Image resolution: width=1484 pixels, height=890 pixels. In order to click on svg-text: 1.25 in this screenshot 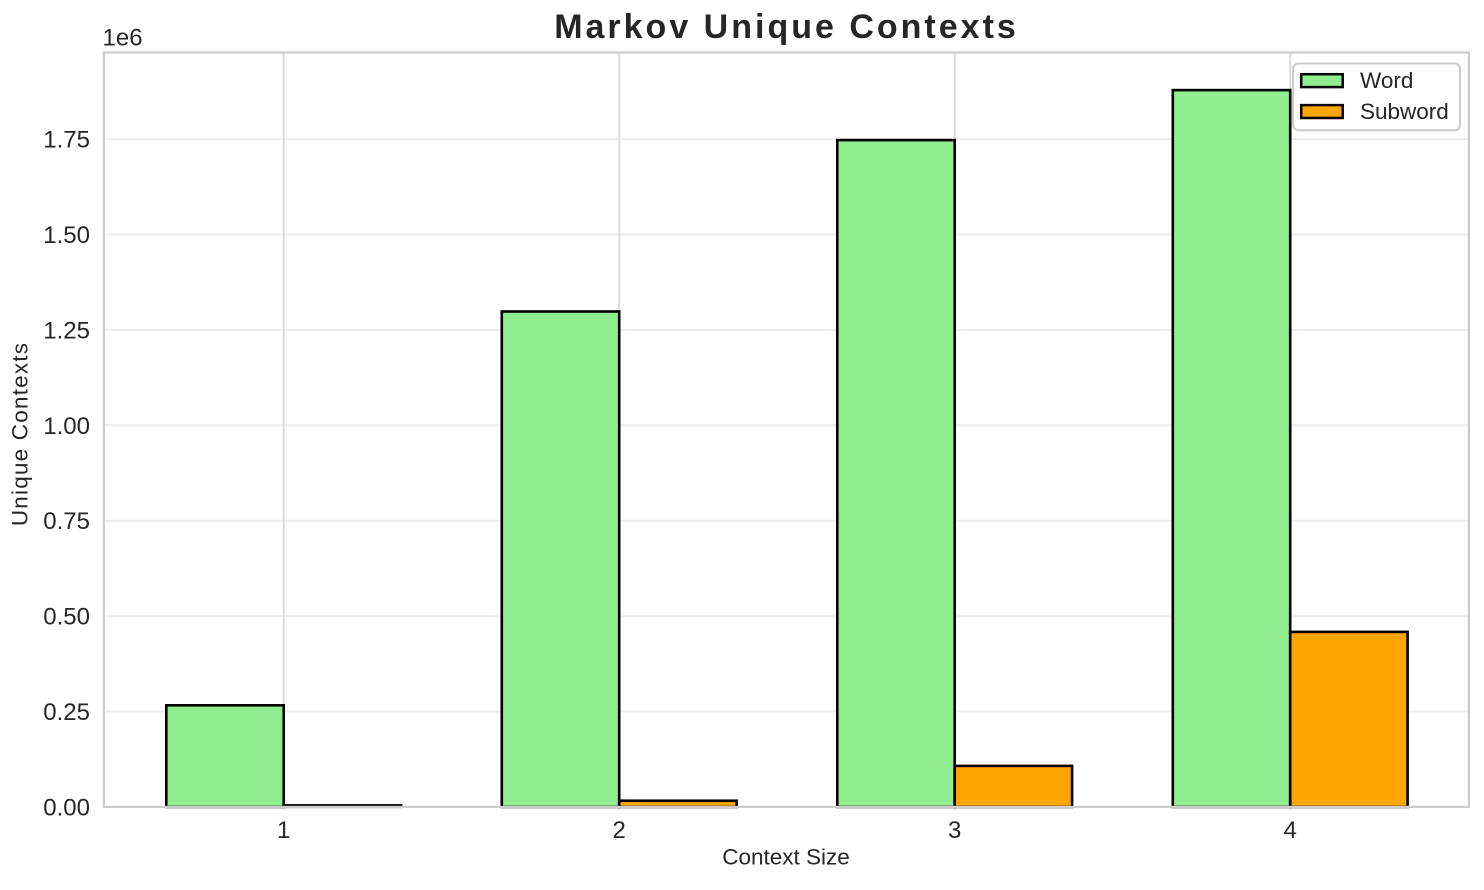, I will do `click(66, 330)`.